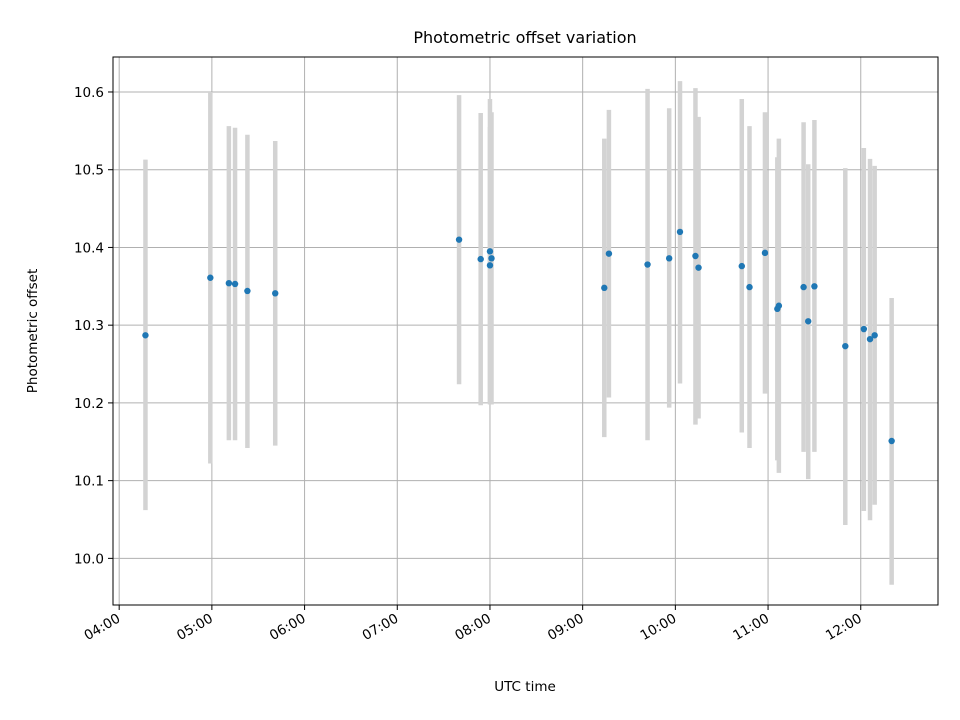 The height and width of the screenshot is (720, 960). What do you see at coordinates (473, 627) in the screenshot?
I see `x-tick-label: 08:00` at bounding box center [473, 627].